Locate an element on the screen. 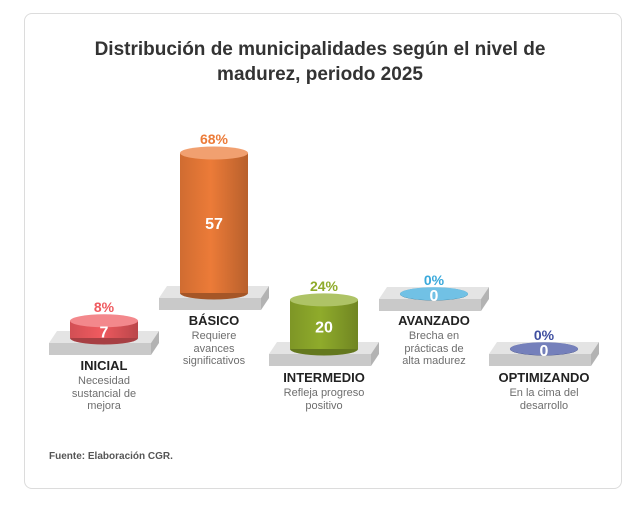  value-label-avanzado: 0 is located at coordinates (434, 296).